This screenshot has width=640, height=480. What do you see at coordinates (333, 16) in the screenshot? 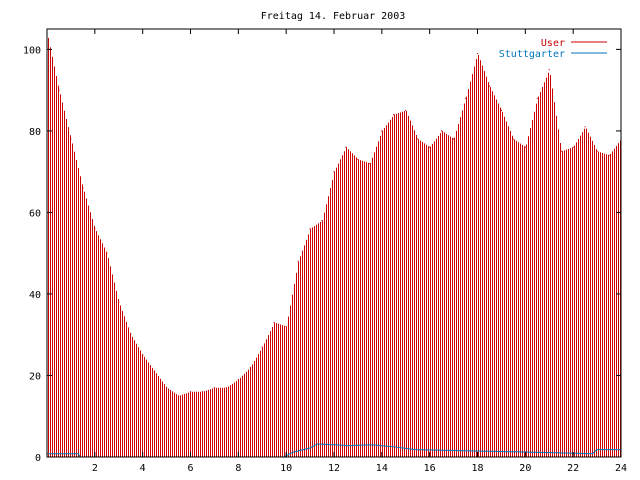
I see `chart-title: Freitag 14. Februar 2003` at bounding box center [333, 16].